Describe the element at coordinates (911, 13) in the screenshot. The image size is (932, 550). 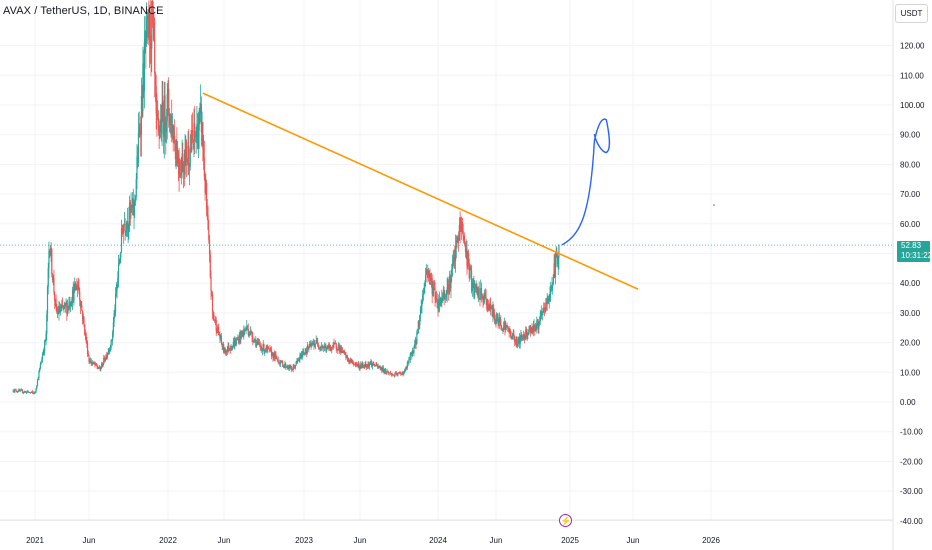
I see `currency-button: USDT` at that location.